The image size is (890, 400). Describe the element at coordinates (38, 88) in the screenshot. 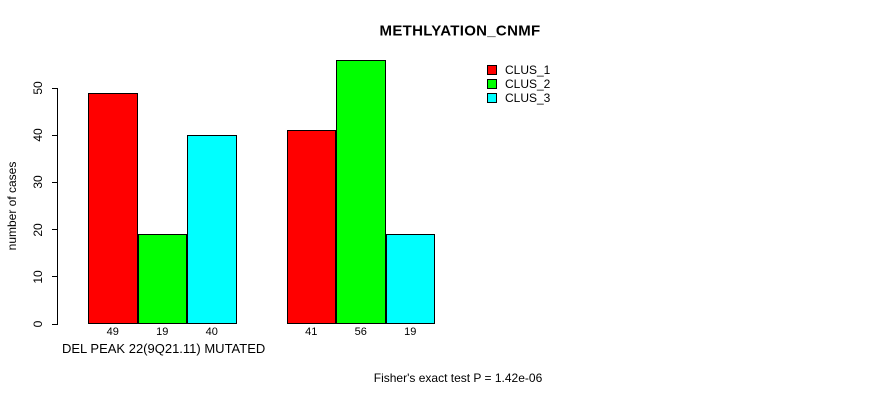

I see `y-axis-tick-label: 50` at that location.